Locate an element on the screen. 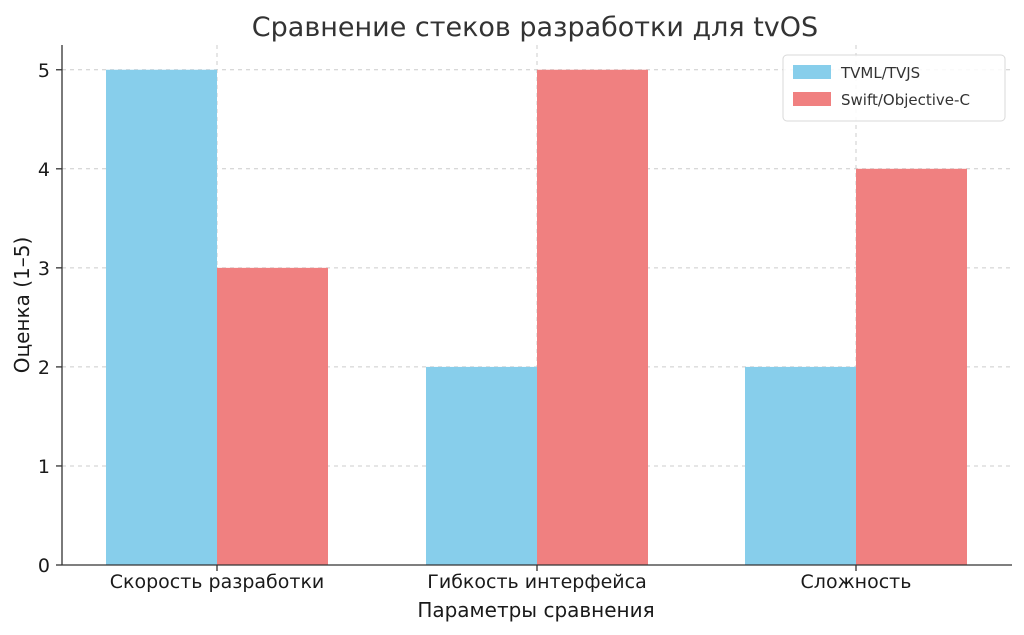 The width and height of the screenshot is (1024, 635). x-tick-label: Гибкость интерфейса is located at coordinates (536, 582).